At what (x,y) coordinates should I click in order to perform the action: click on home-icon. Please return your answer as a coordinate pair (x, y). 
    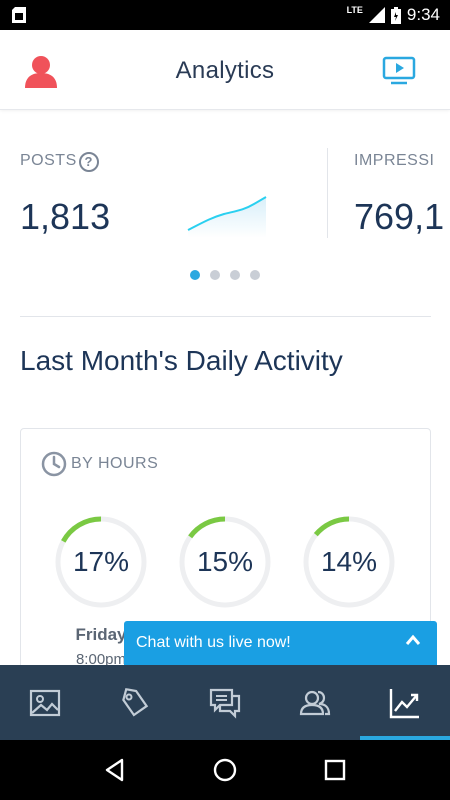
    Looking at the image, I should click on (225, 770).